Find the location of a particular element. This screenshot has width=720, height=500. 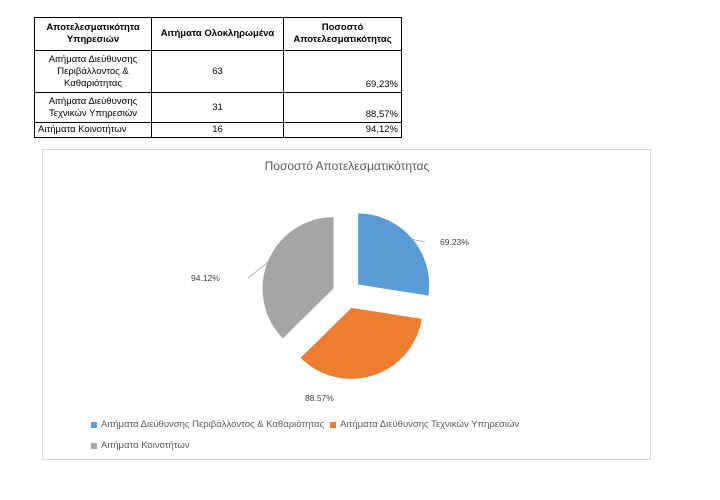

row-service-name: Αιτήματα Διεύθυνσης Τεχνικών Υπηρεσιών is located at coordinates (93, 107).